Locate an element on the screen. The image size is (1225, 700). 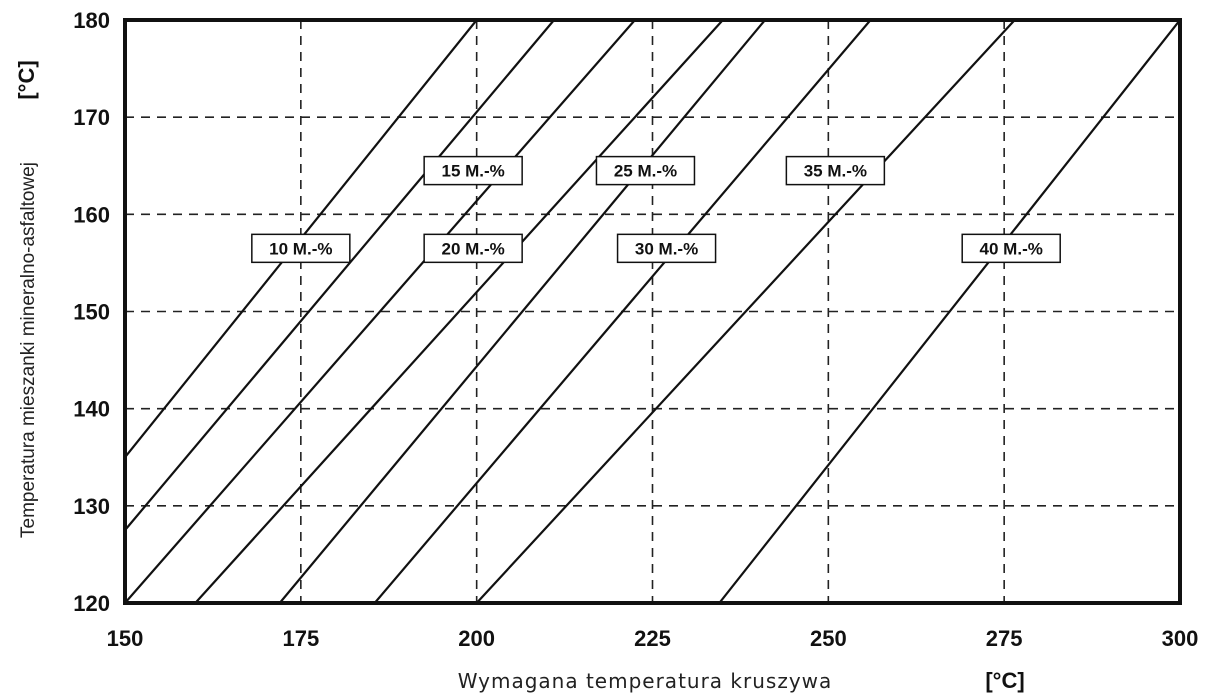
series-label-1: 15 M.-% is located at coordinates (473, 170).